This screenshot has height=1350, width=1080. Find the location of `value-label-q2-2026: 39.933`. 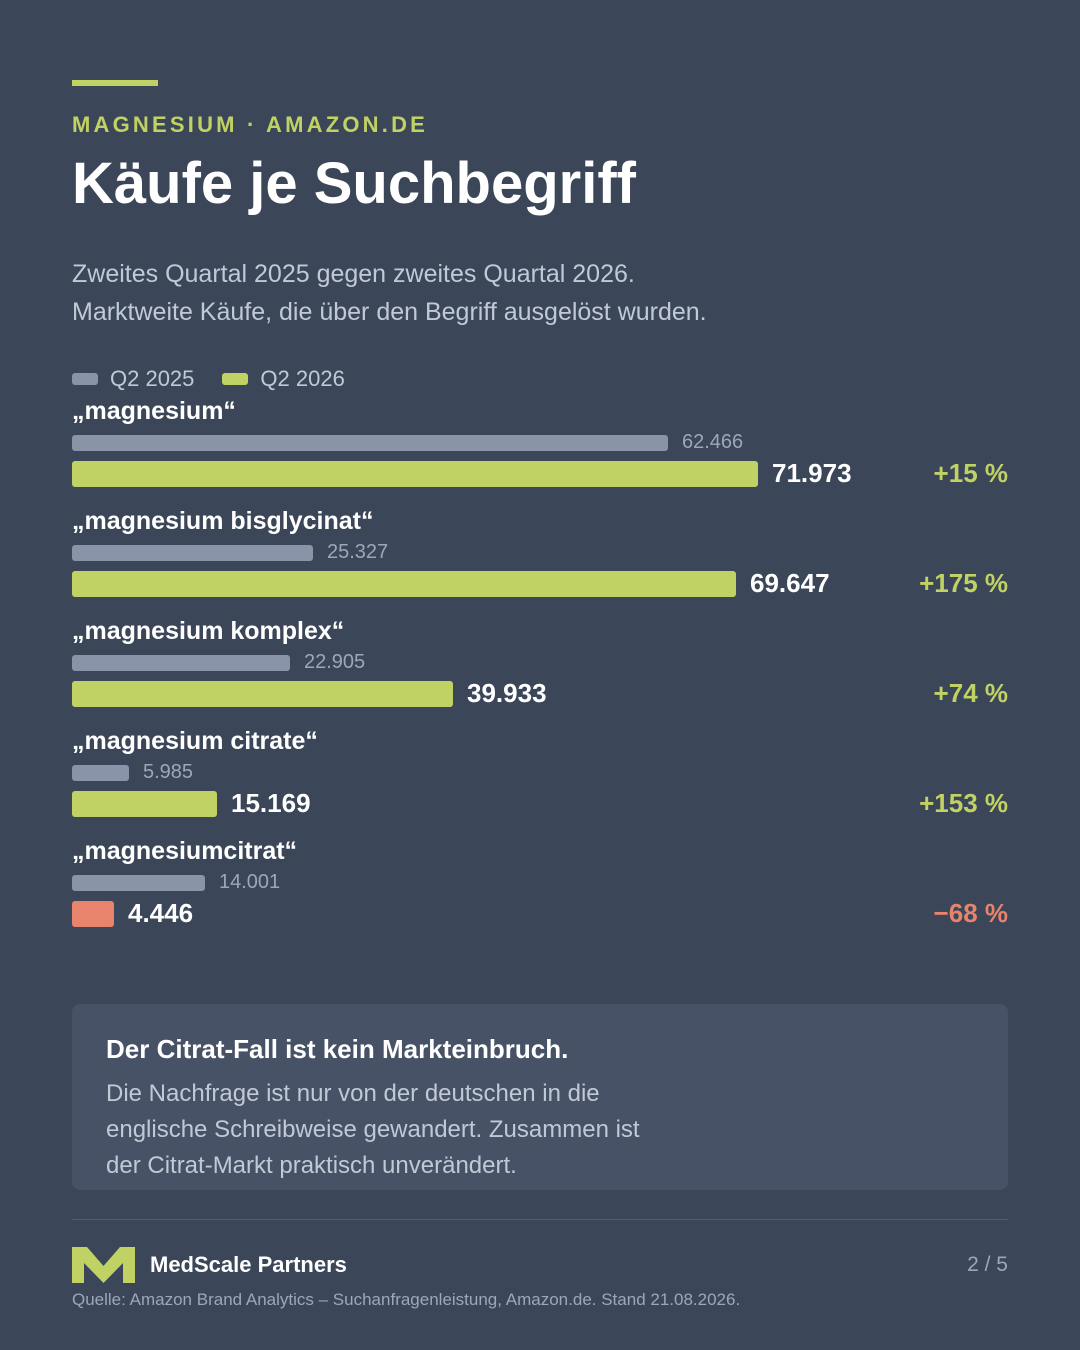

value-label-q2-2026: 39.933 is located at coordinates (507, 693).